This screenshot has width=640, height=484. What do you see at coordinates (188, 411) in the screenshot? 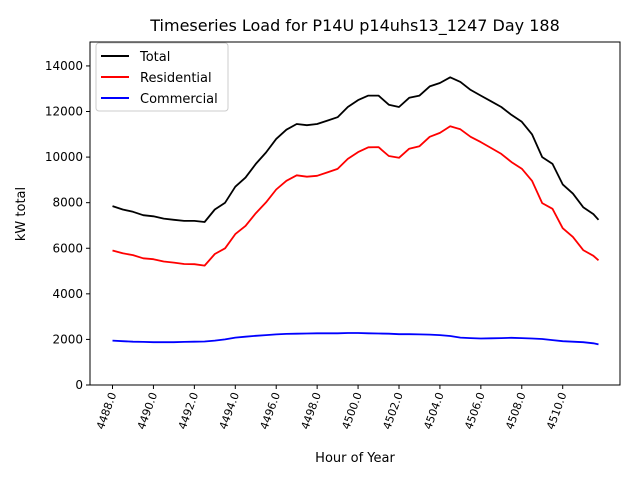
I see `x-tick-label: 4492.0` at bounding box center [188, 411].